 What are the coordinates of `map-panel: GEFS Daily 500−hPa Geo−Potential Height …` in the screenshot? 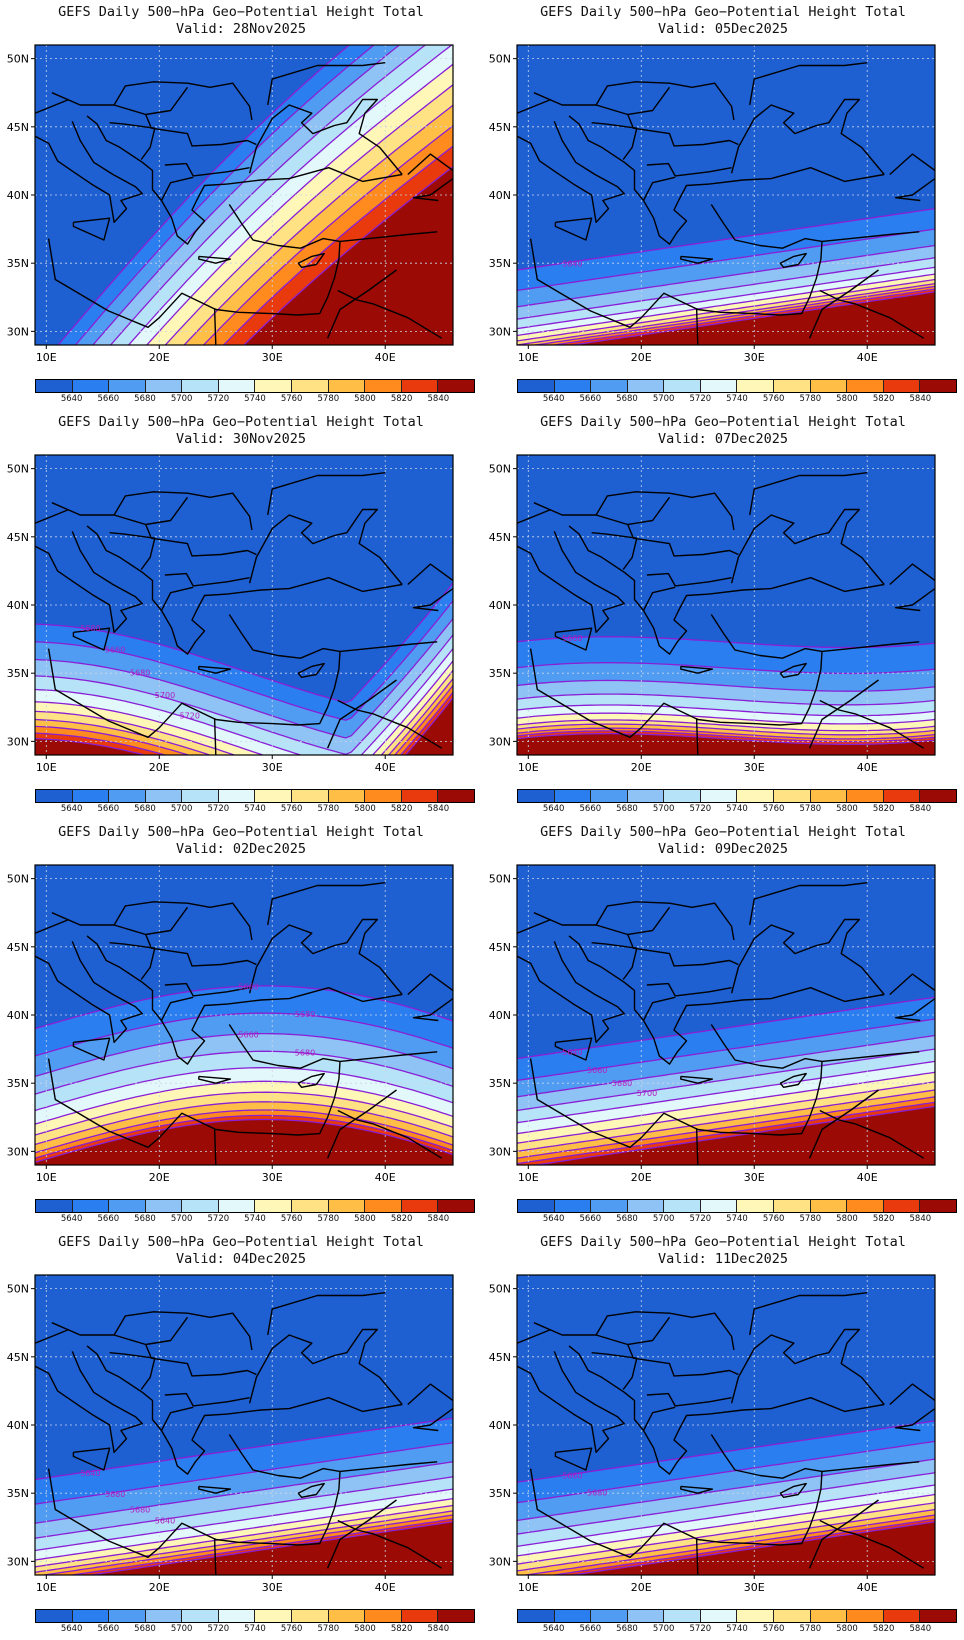 It's located at (241, 205).